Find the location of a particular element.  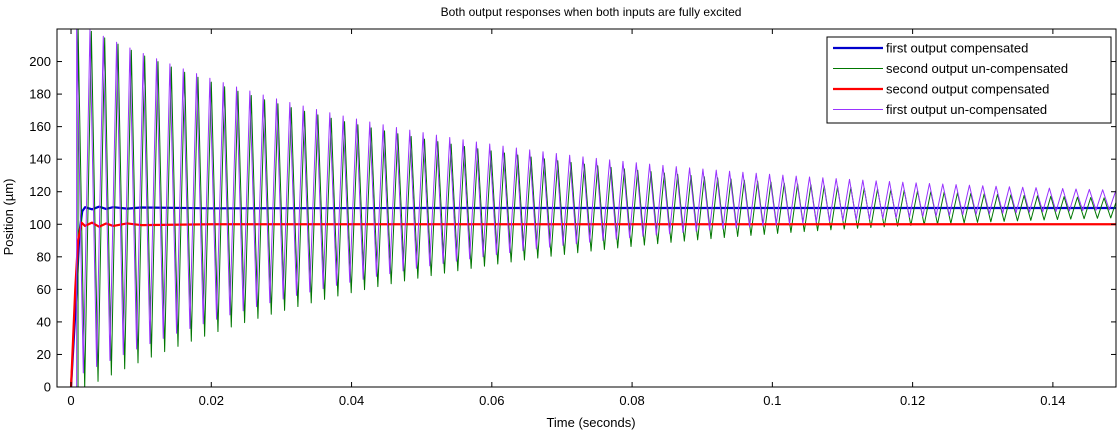

y-tick-label: 80 is located at coordinates (44, 256).